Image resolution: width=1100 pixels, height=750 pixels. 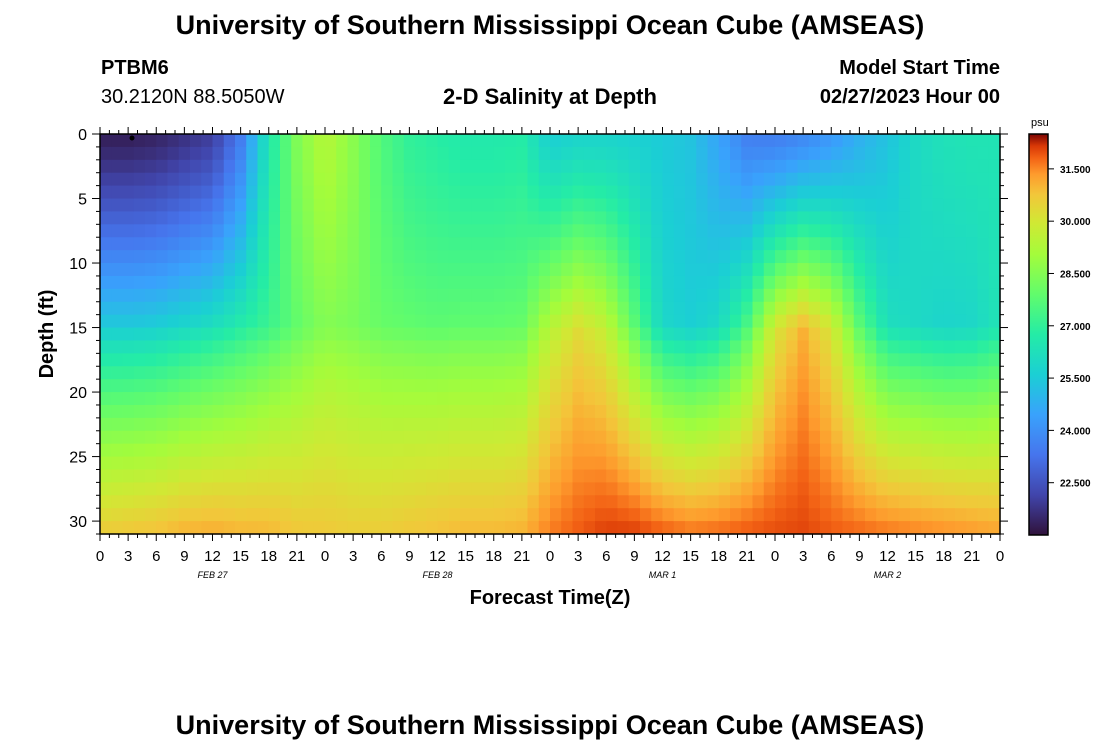 What do you see at coordinates (240, 556) in the screenshot?
I see `x-tick-label: 15` at bounding box center [240, 556].